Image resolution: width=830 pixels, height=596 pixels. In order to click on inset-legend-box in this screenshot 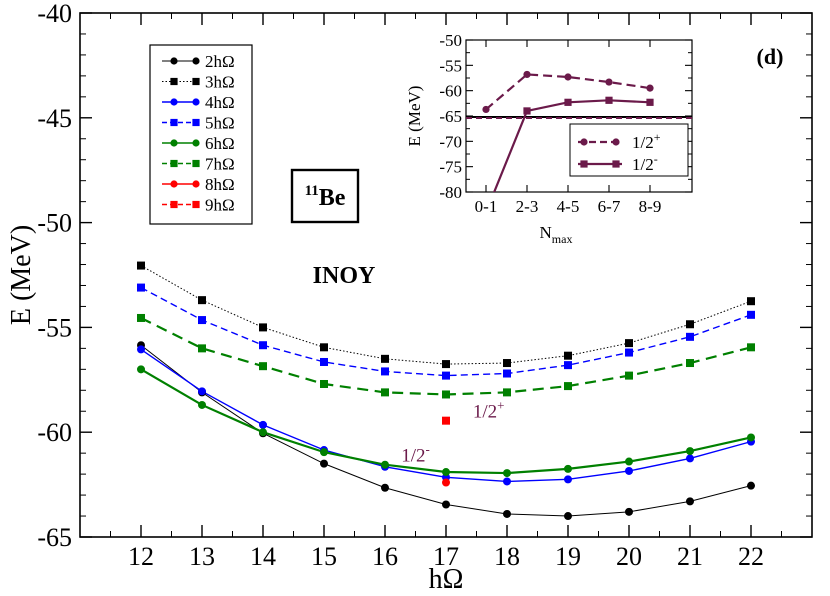, I will do `click(629, 150)`.